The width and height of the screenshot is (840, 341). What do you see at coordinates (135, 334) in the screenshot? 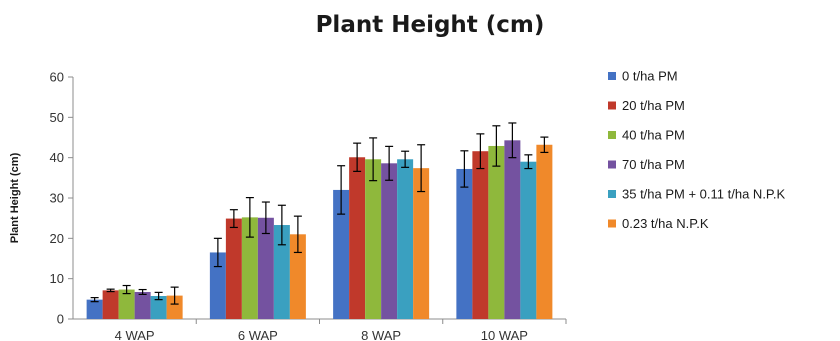
I see `x-category-label: 4 WAP` at bounding box center [135, 334].